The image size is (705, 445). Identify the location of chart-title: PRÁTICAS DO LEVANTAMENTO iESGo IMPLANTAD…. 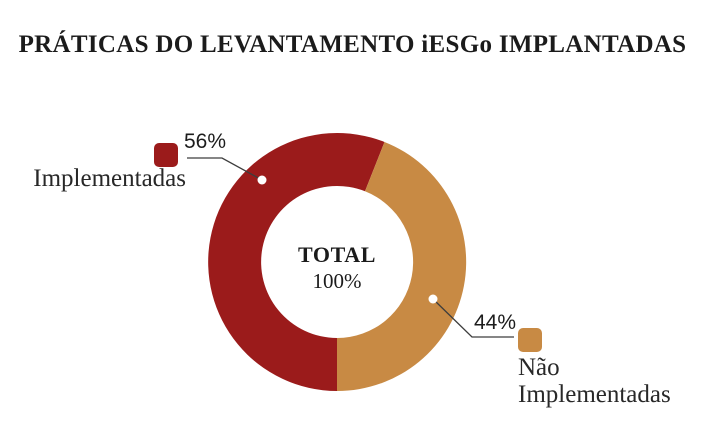
(352, 44).